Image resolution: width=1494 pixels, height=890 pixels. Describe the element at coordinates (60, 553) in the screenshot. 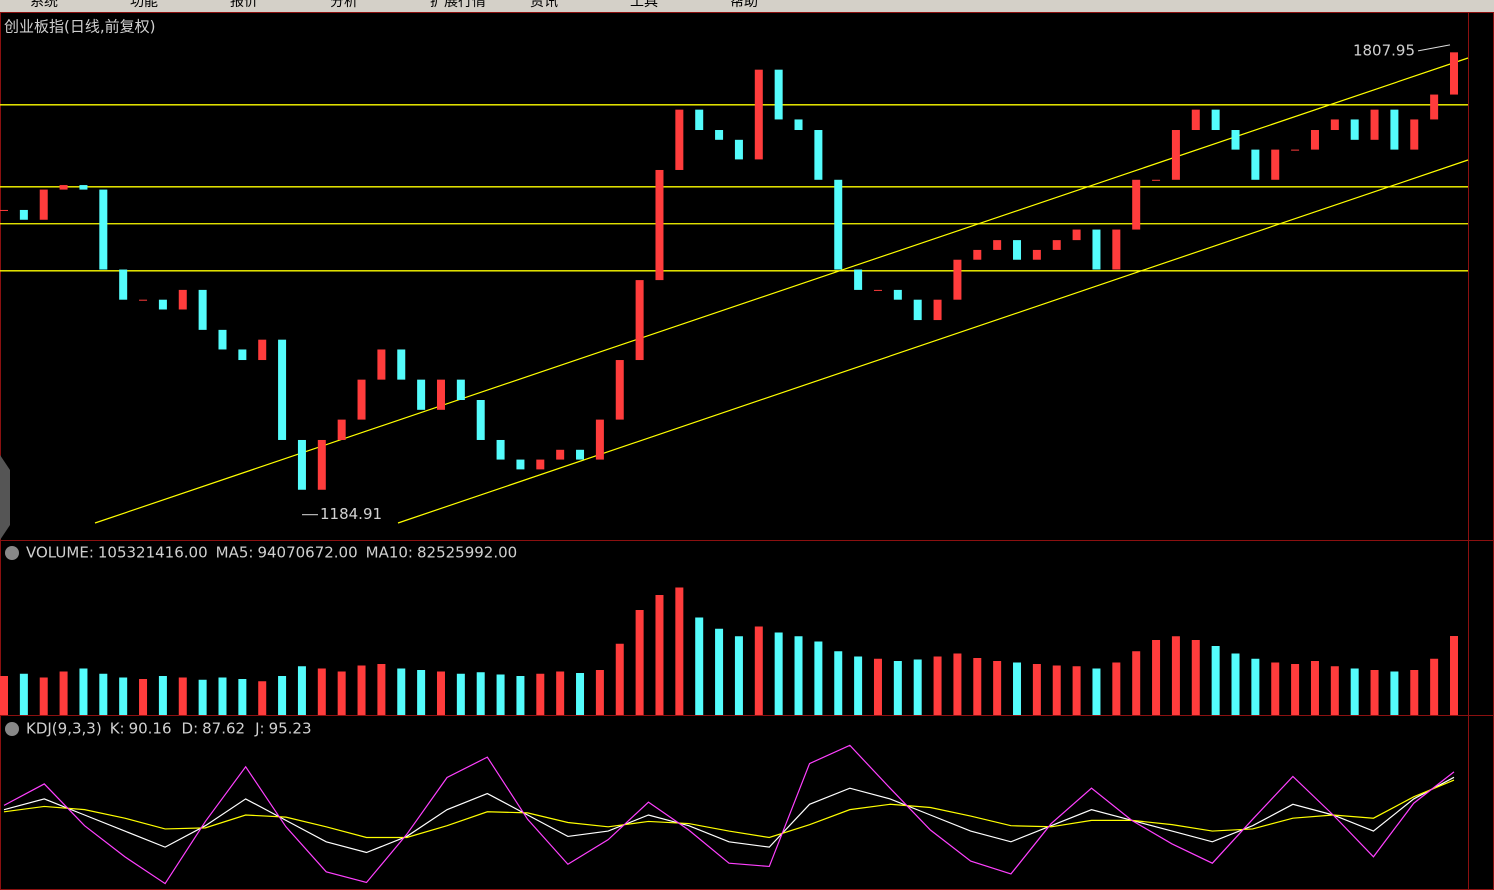

I see `readout-name: VOLUME:` at that location.